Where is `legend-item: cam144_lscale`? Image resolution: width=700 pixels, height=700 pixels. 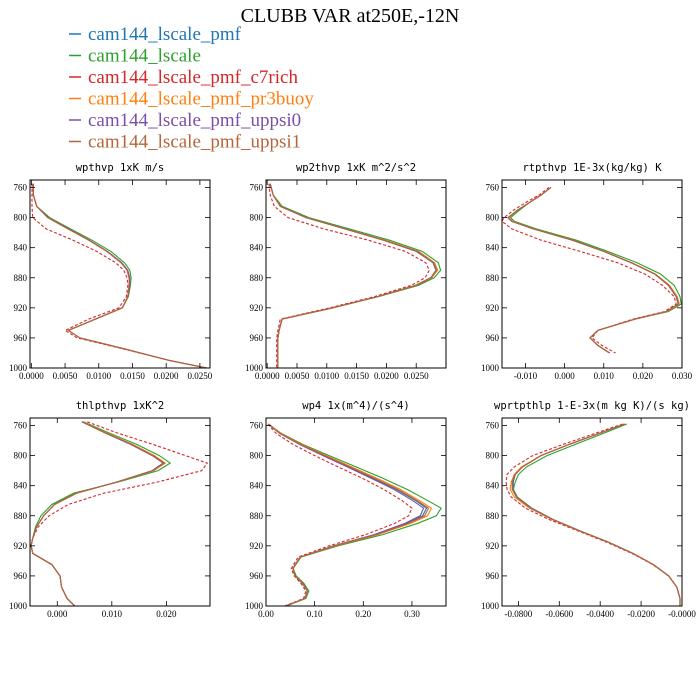 legend-item: cam144_lscale is located at coordinates (135, 56).